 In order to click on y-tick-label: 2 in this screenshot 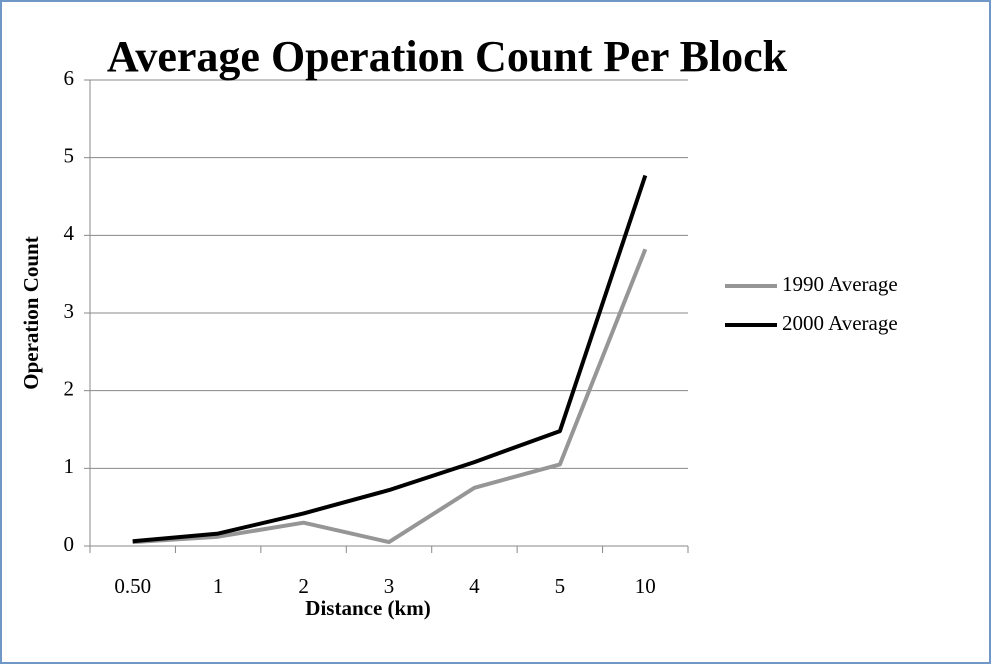, I will do `click(69, 388)`.